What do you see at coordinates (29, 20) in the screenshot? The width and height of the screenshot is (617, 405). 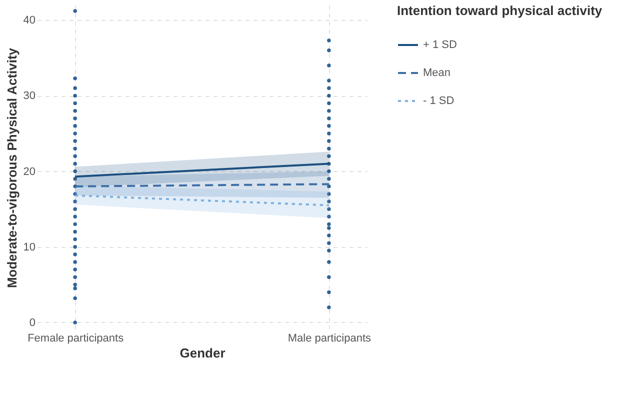 I see `y-tick-label: 40` at bounding box center [29, 20].